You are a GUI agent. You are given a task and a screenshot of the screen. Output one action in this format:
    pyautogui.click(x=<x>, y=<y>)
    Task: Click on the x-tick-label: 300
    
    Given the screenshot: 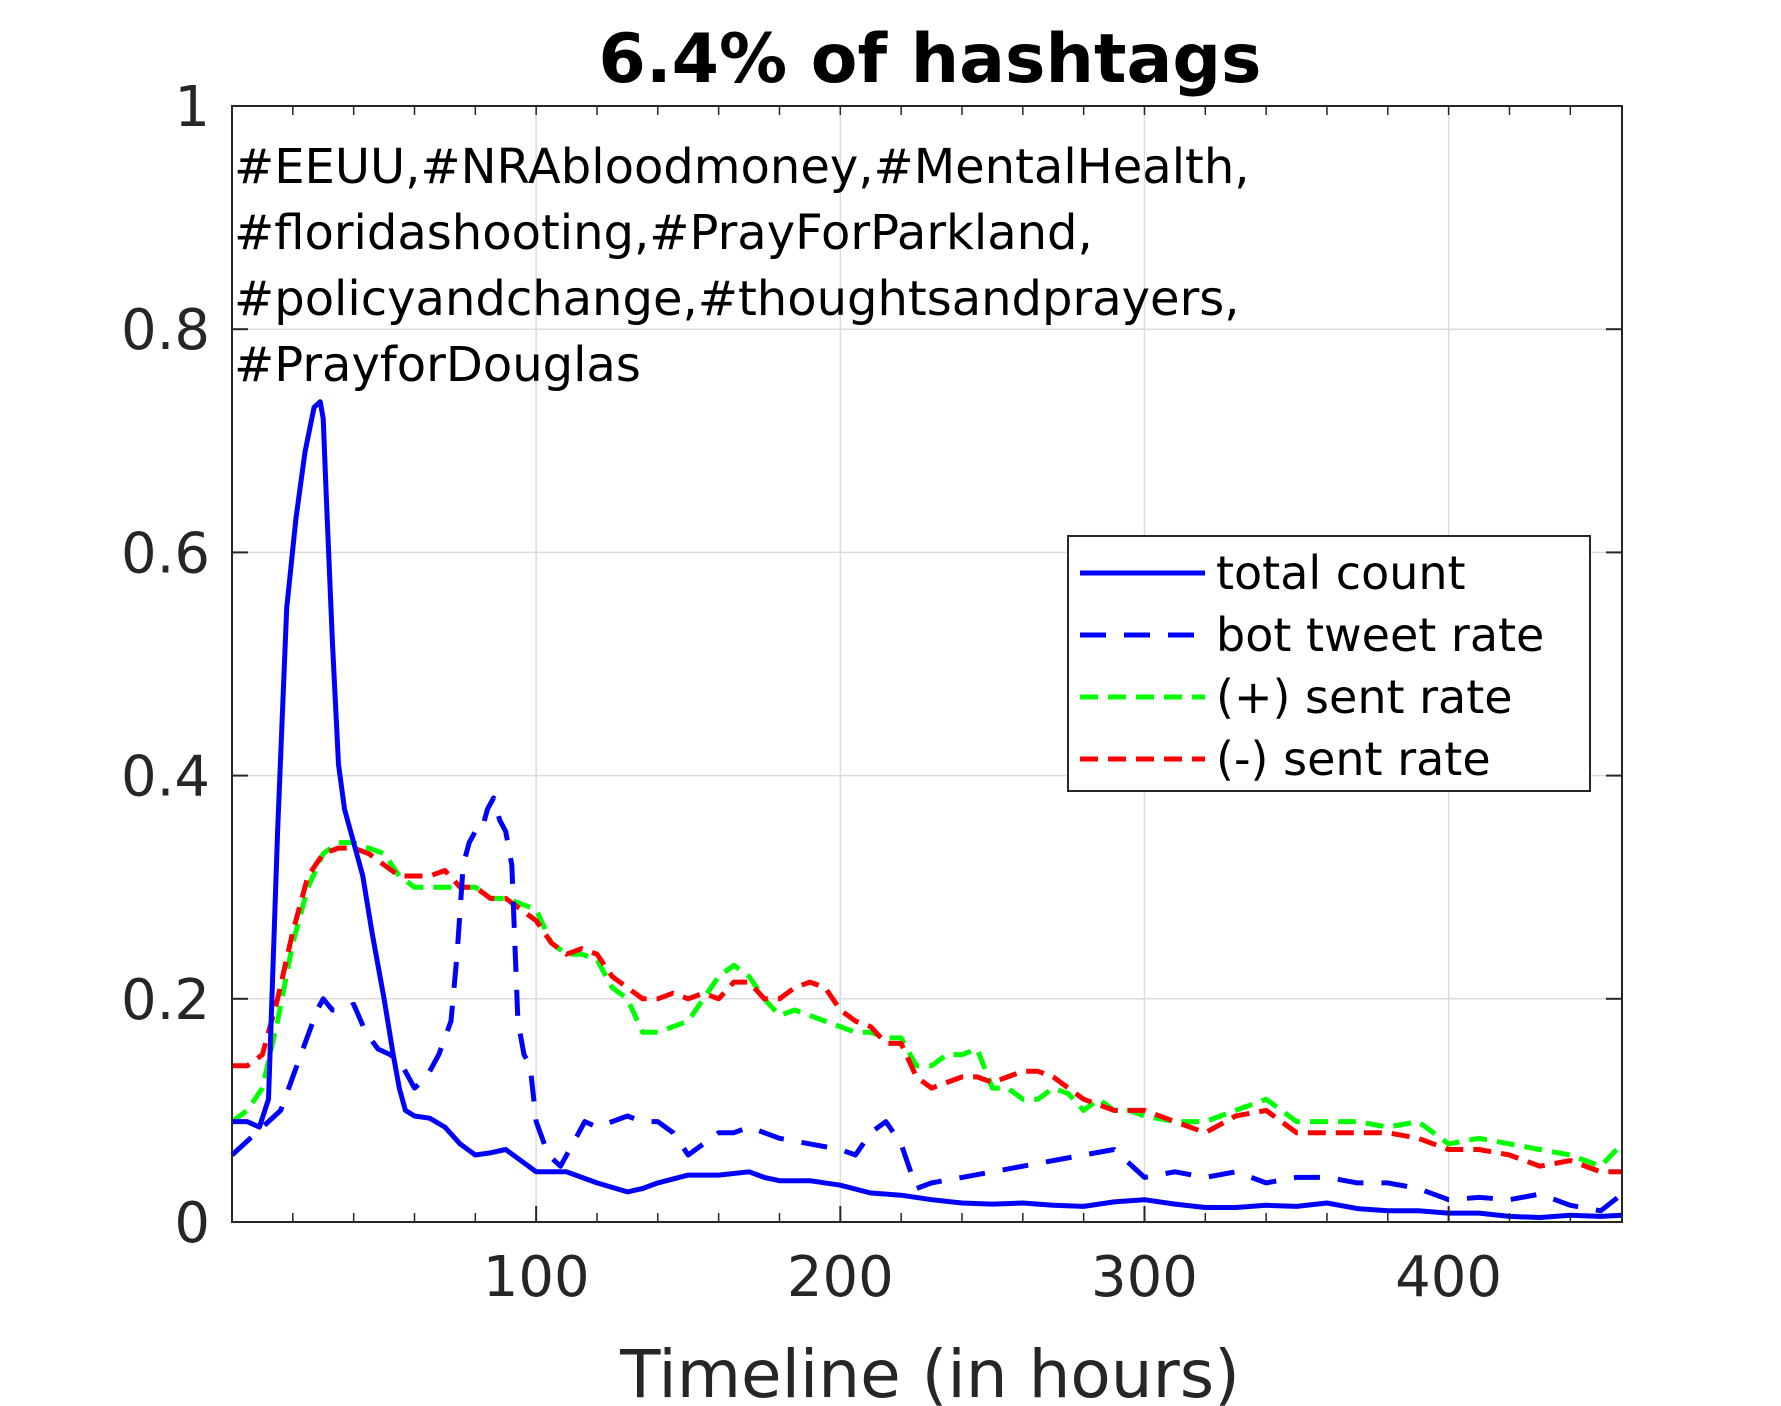 What is the action you would take?
    pyautogui.click(x=1144, y=1277)
    